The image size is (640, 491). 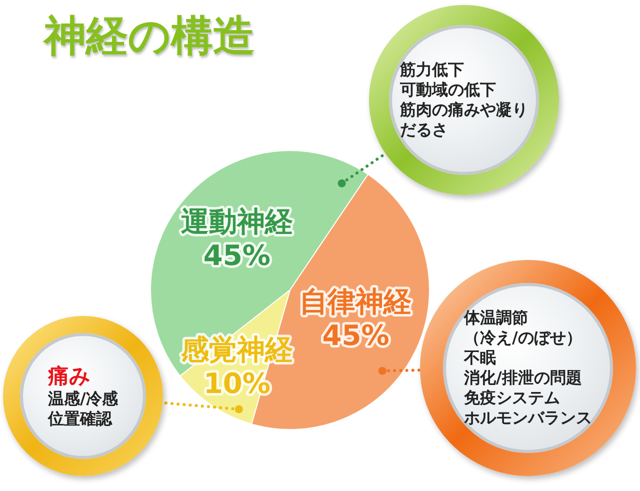 What do you see at coordinates (523, 378) in the screenshot?
I see `text: 消化/排泄の問題` at bounding box center [523, 378].